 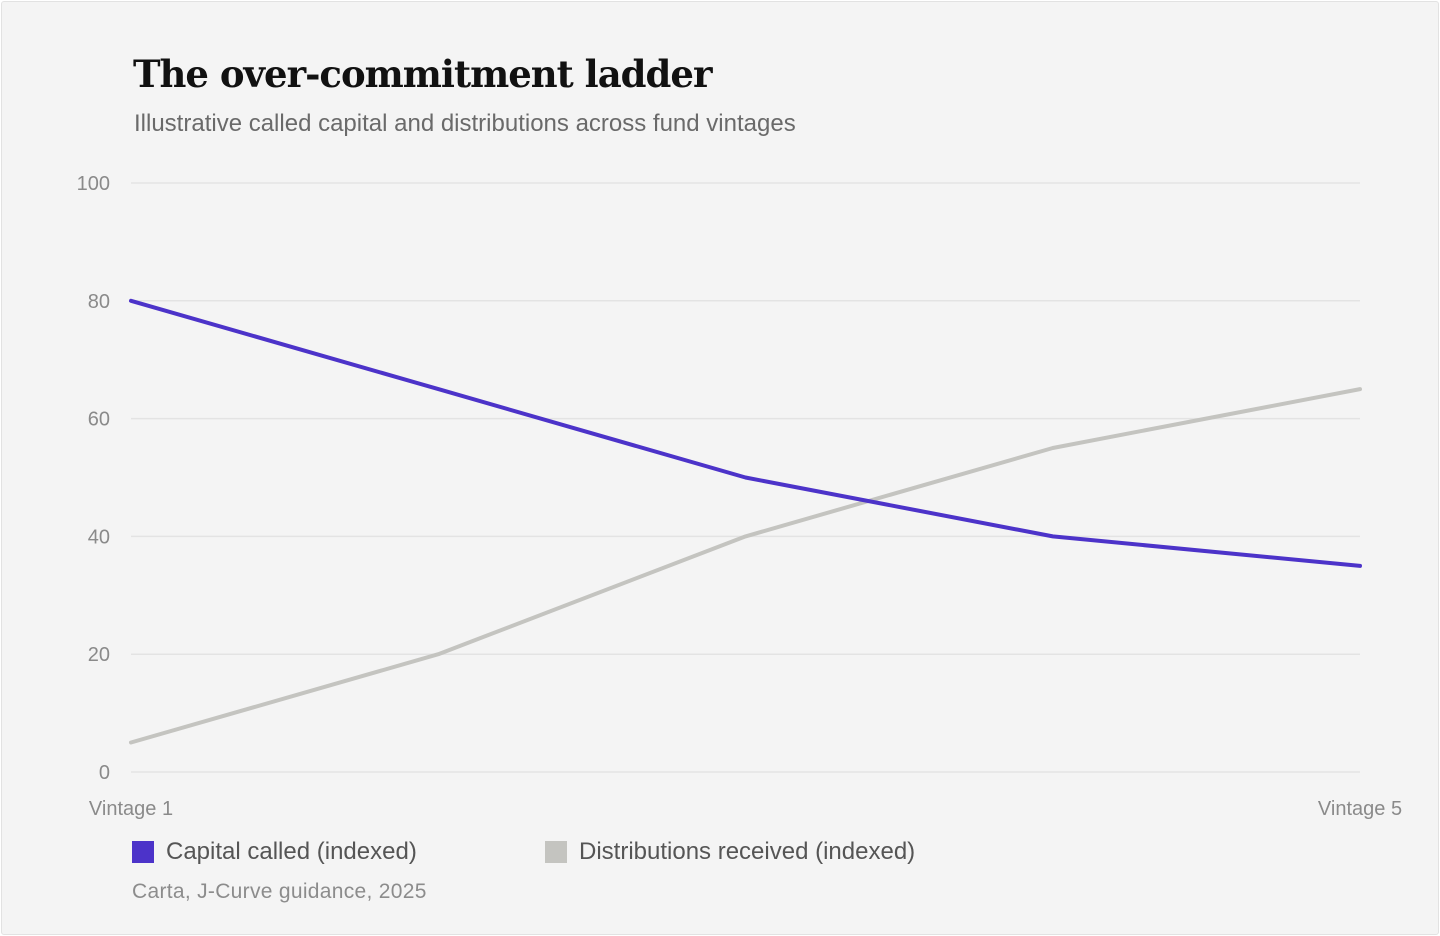 What do you see at coordinates (143, 852) in the screenshot?
I see `legend-swatch-capital-called` at bounding box center [143, 852].